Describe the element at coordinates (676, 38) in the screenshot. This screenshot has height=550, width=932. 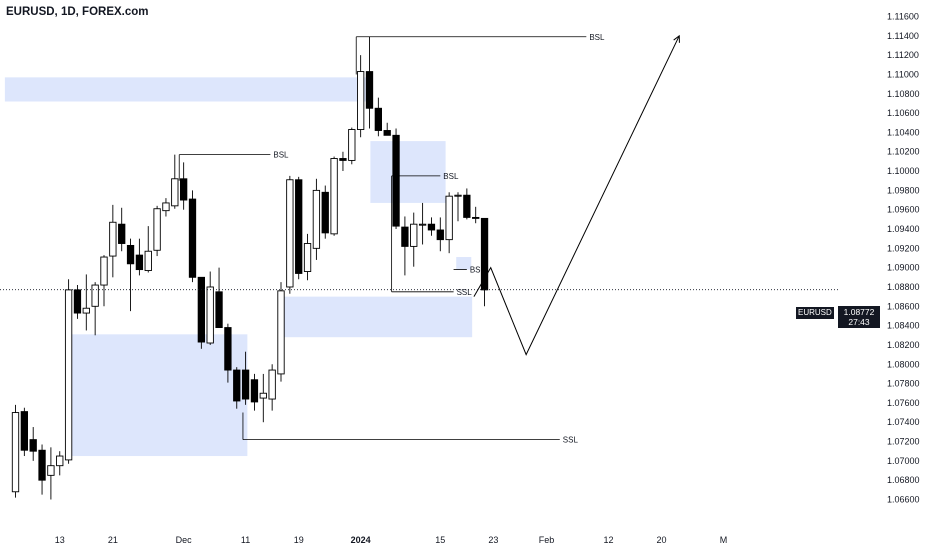
I see `projection-arrowhead` at that location.